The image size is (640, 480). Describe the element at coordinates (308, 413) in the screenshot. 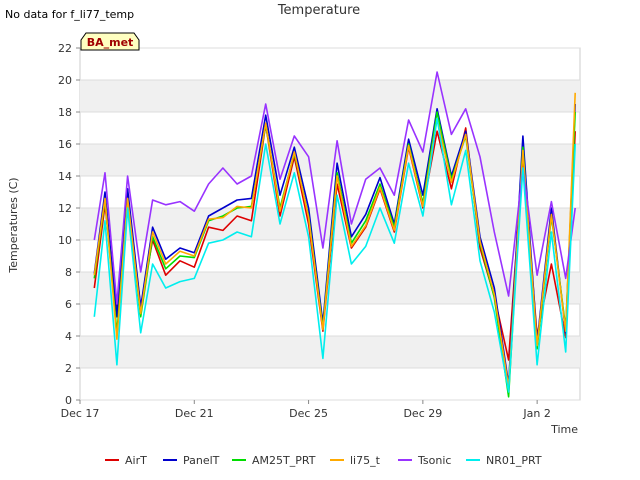

I see `x-tick-label: Dec 25` at that location.